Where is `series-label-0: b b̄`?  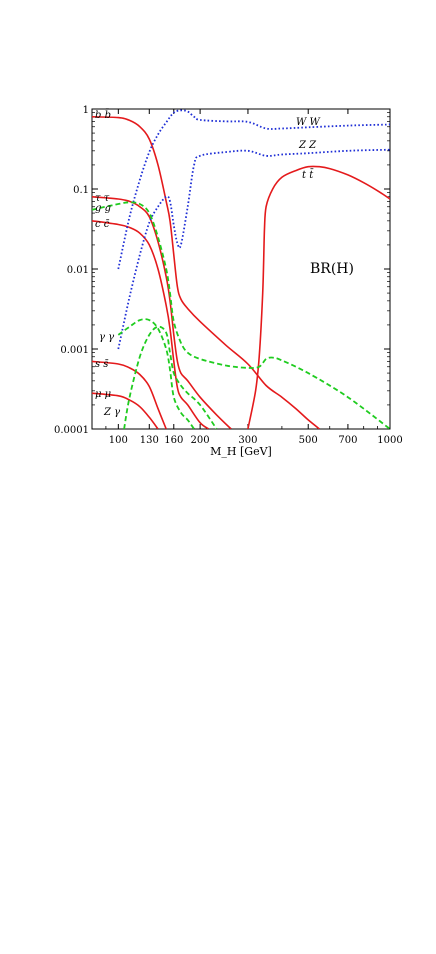
series-label-0: b b̄ is located at coordinates (103, 115).